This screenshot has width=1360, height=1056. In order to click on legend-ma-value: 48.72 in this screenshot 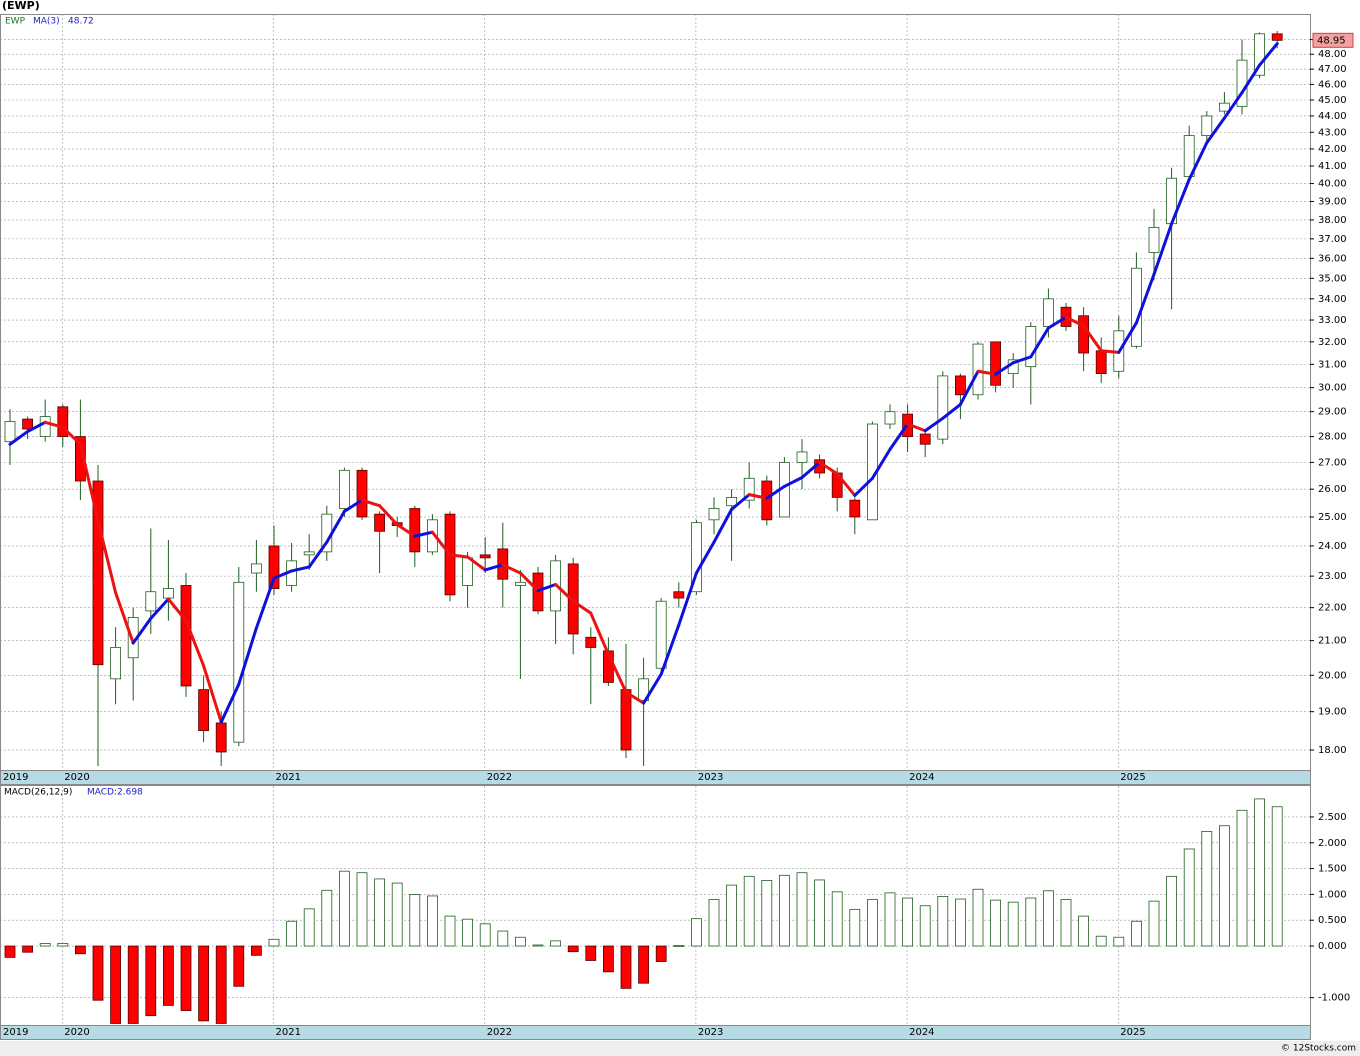, I will do `click(81, 22)`.